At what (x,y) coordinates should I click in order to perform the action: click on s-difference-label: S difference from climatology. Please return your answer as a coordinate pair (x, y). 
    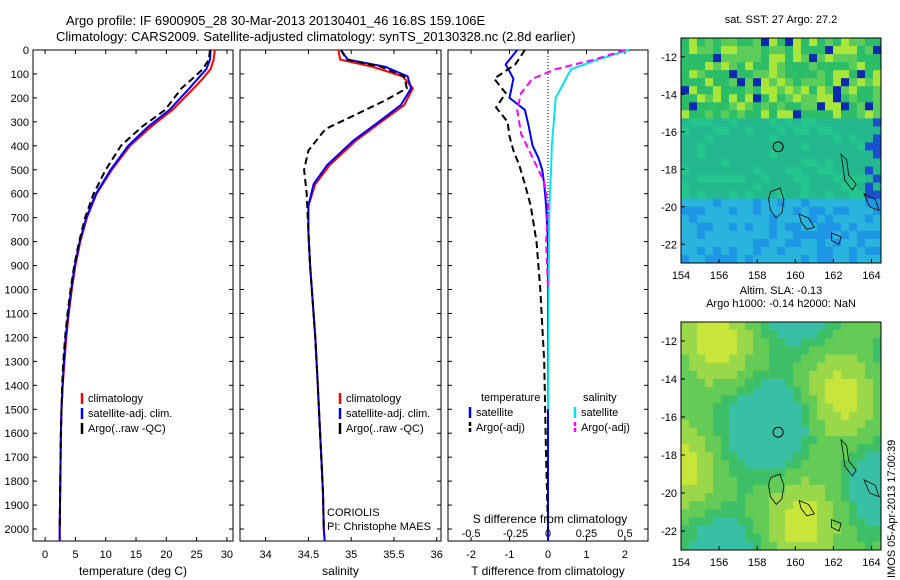
    Looking at the image, I should click on (550, 519).